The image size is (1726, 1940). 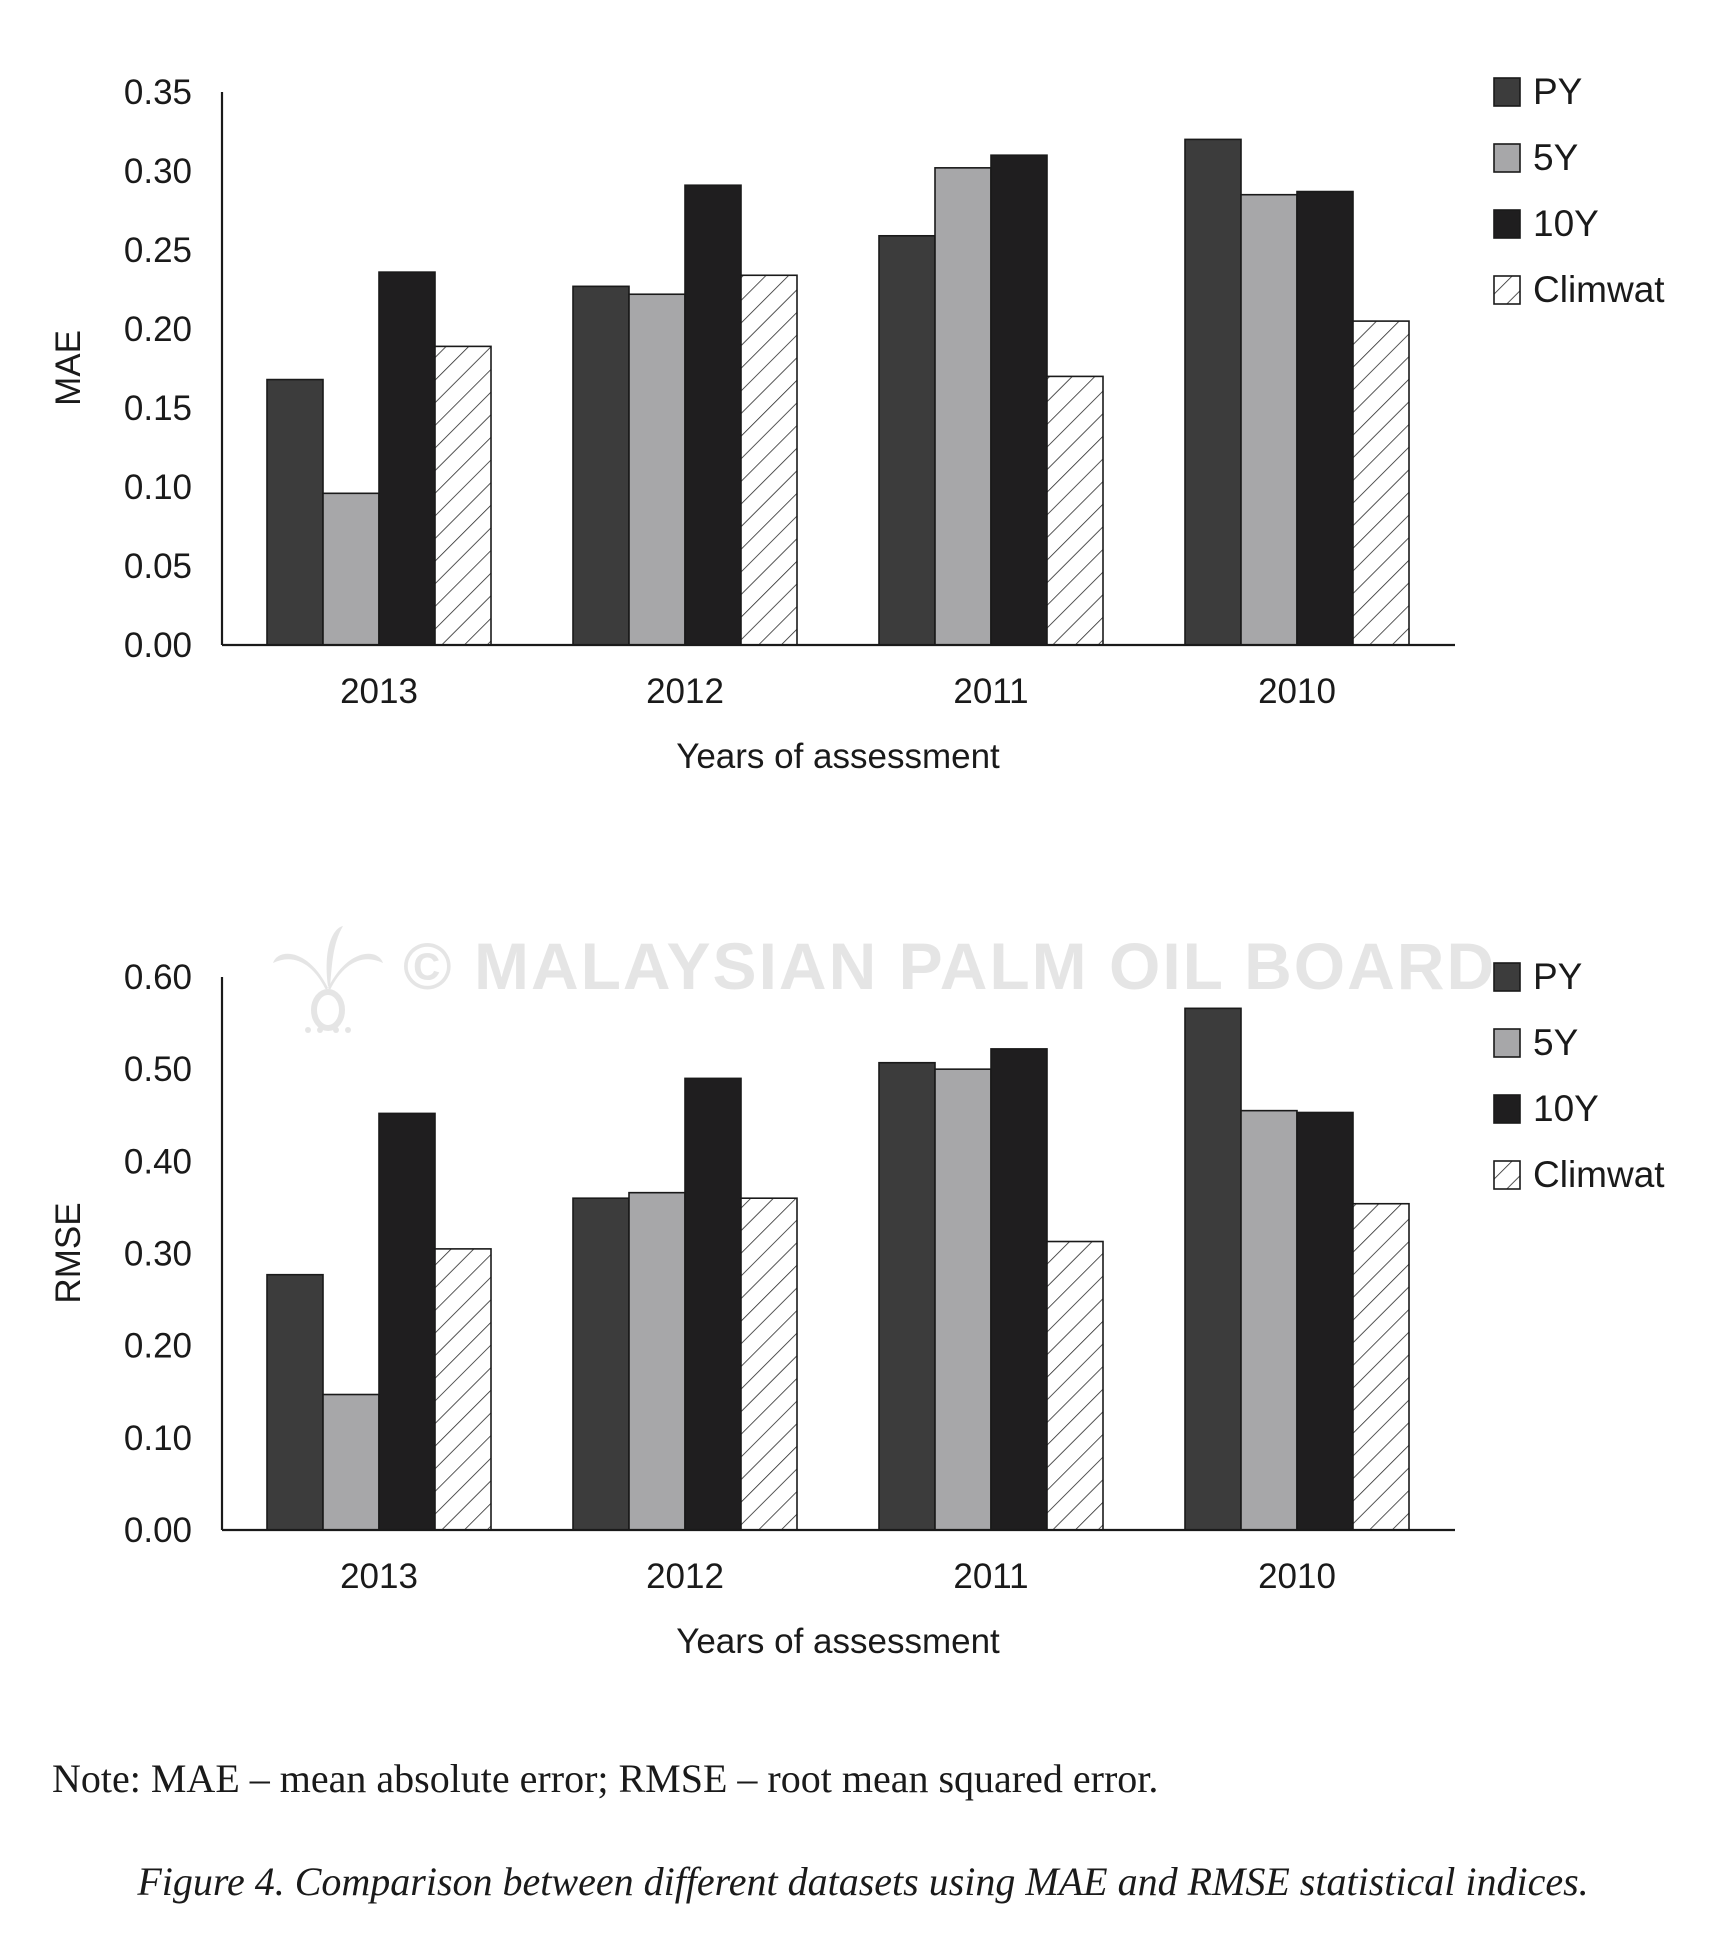 I want to click on y-tick-label: 0.50, so click(x=158, y=1069).